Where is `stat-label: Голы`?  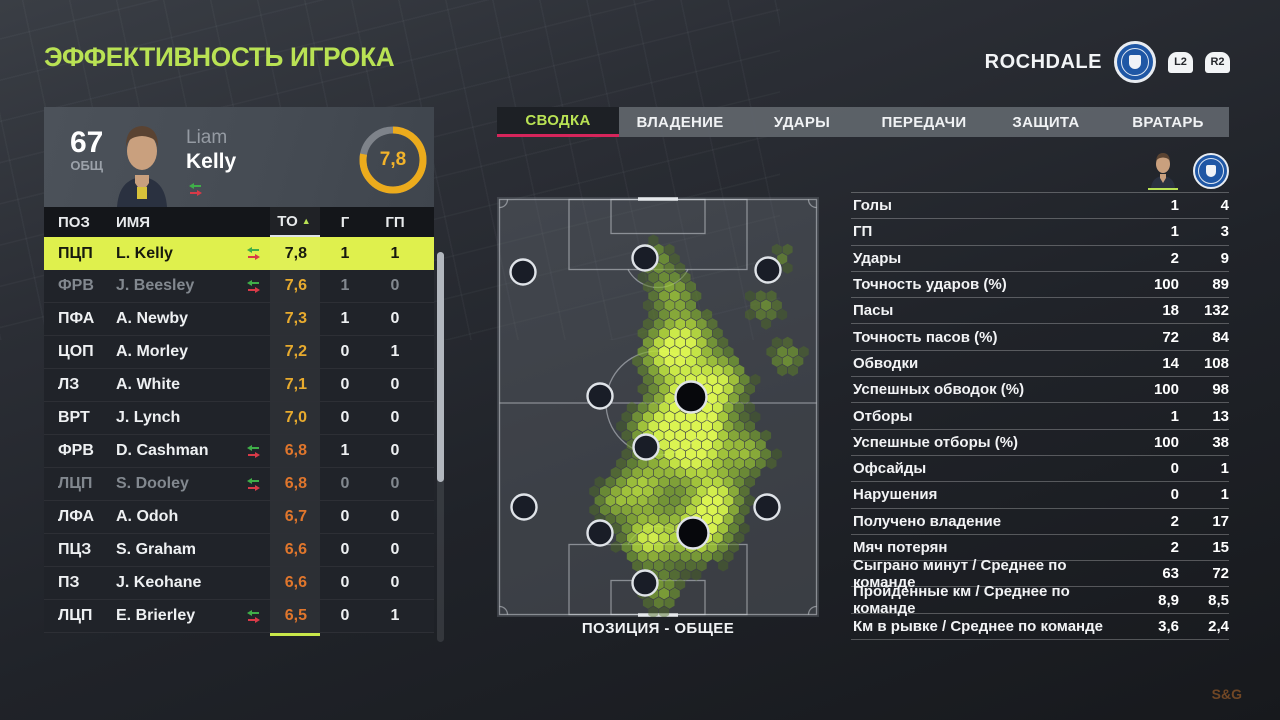 stat-label: Голы is located at coordinates (872, 206).